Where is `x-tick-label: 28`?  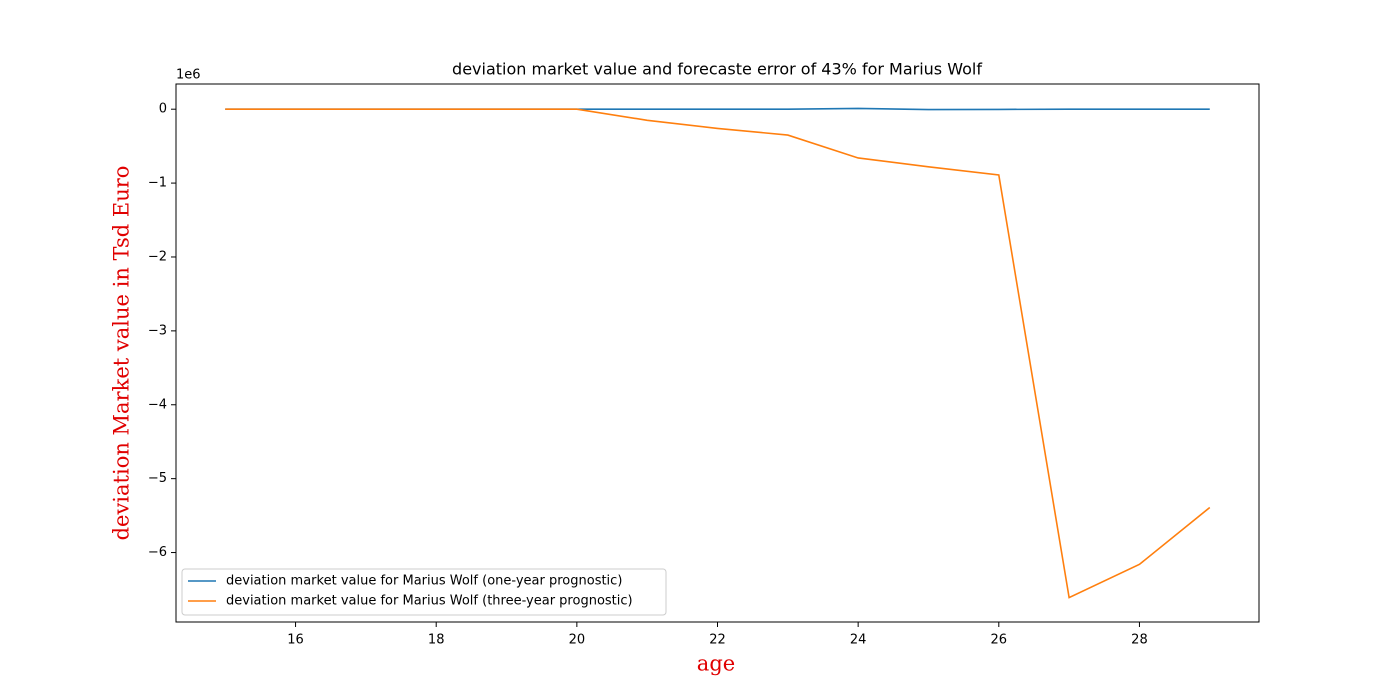
x-tick-label: 28 is located at coordinates (1139, 640).